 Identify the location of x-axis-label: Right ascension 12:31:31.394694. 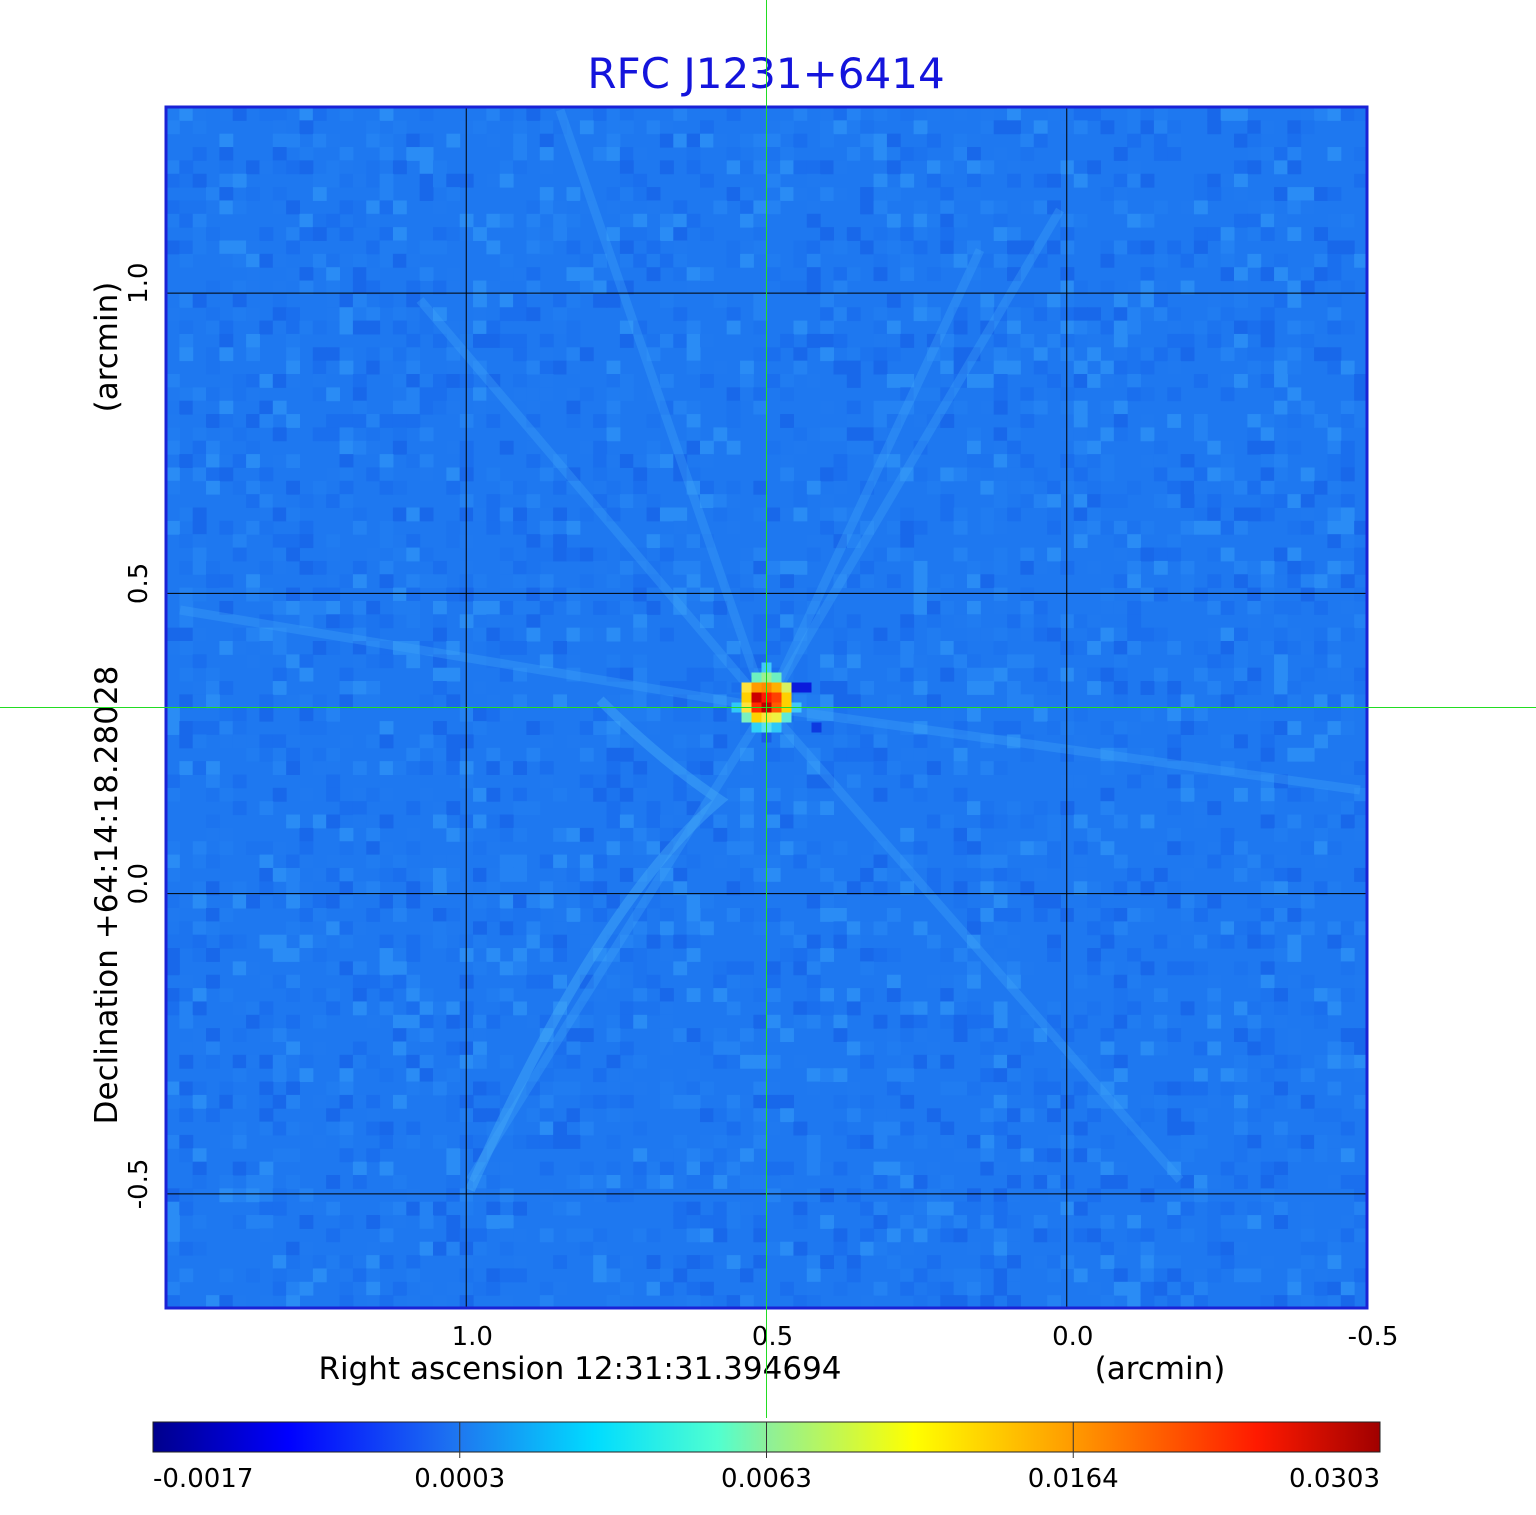
(579, 1369).